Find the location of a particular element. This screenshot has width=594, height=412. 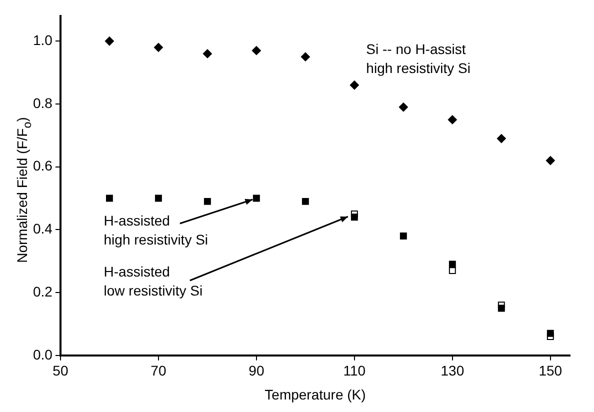

y-tick-label: 0.6 is located at coordinates (42, 166).